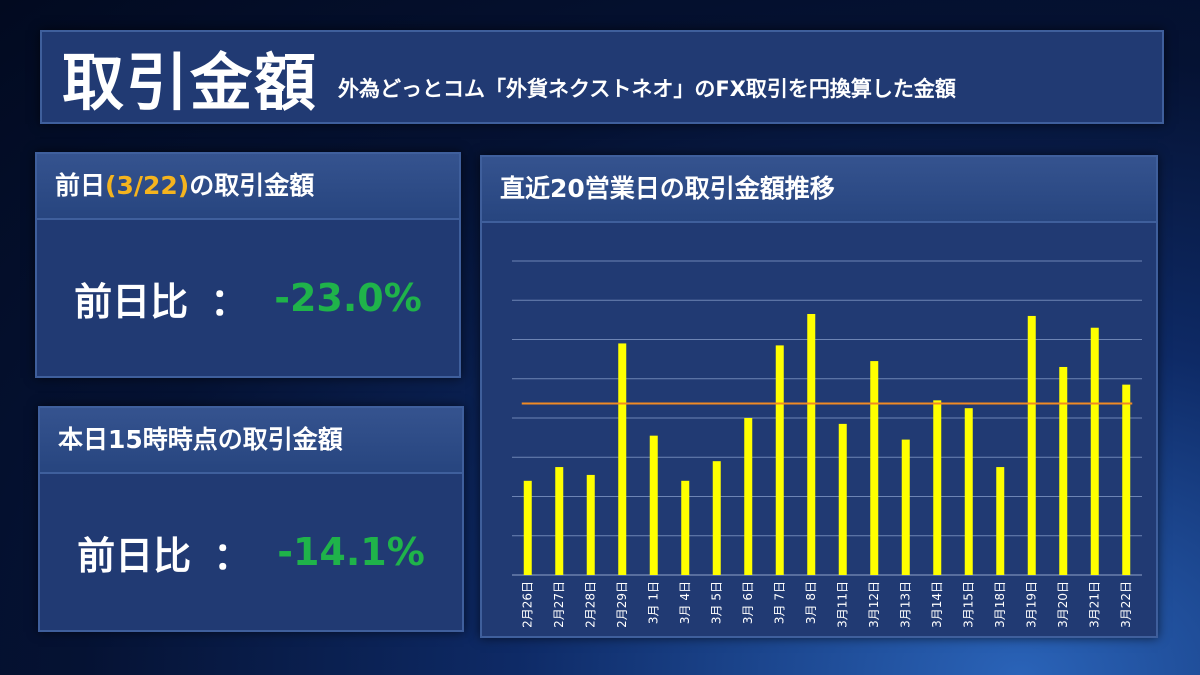 This screenshot has height=675, width=1200. I want to click on x-tick-label: 2月29日, so click(622, 604).